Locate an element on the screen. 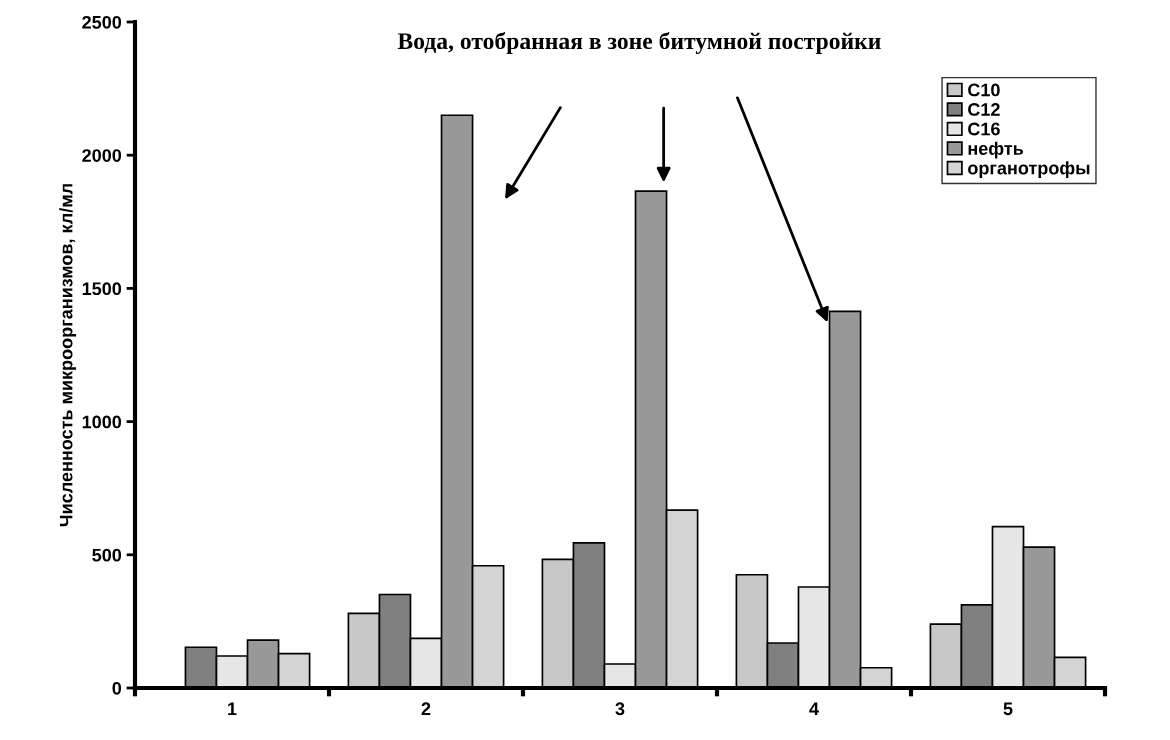 The width and height of the screenshot is (1170, 740). legend-label: нефть is located at coordinates (996, 150).